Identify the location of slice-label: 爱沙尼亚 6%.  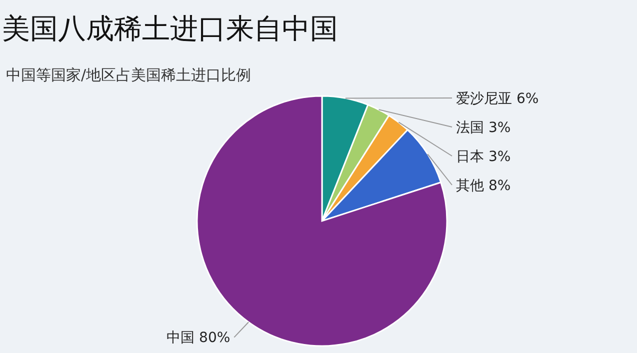
(497, 98).